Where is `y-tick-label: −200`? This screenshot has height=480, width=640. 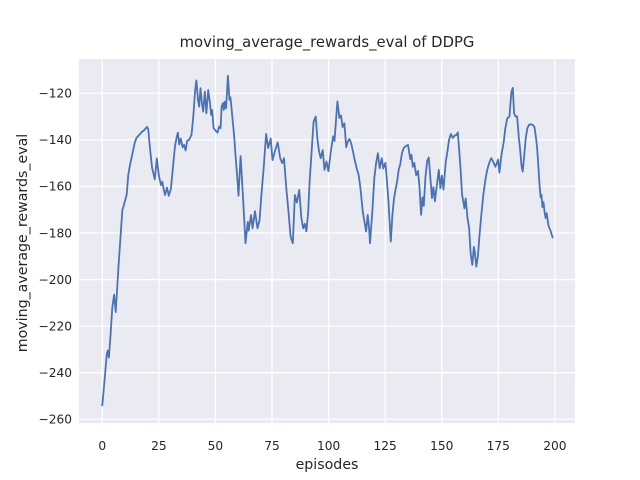
y-tick-label: −200 is located at coordinates (55, 280).